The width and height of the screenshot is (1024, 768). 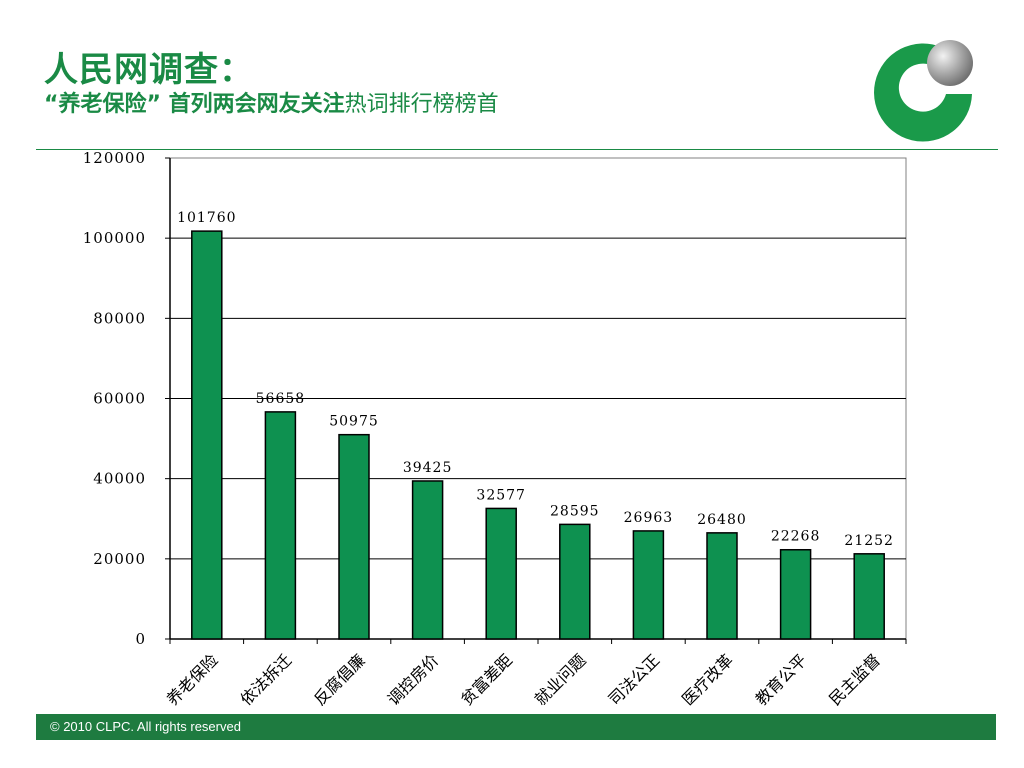 What do you see at coordinates (501, 495) in the screenshot?
I see `data-label: 32577` at bounding box center [501, 495].